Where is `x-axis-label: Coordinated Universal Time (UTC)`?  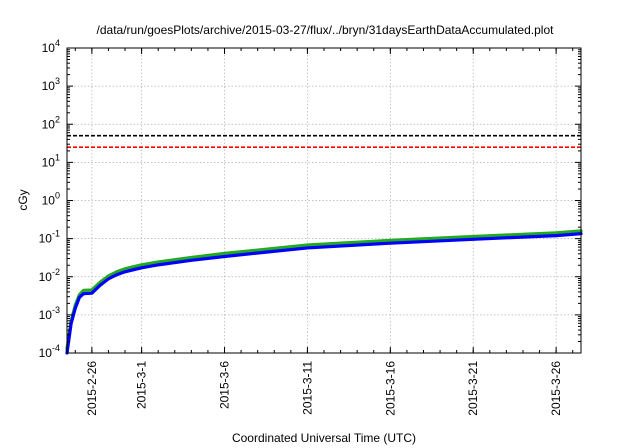
x-axis-label: Coordinated Universal Time (UTC) is located at coordinates (324, 438).